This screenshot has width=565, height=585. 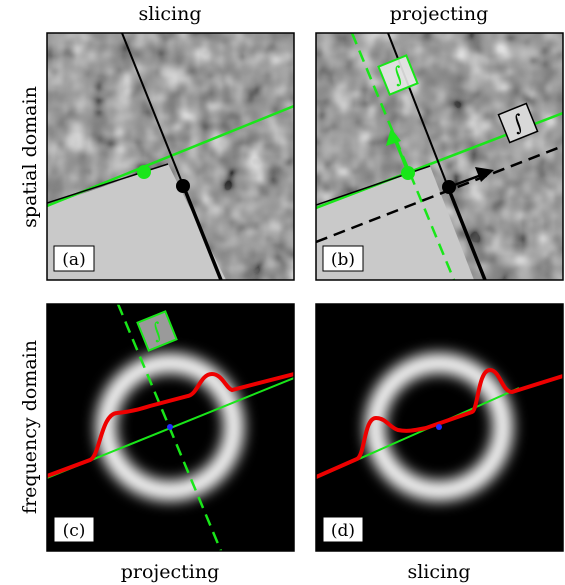 I want to click on black-line-upper, so click(x=152, y=109).